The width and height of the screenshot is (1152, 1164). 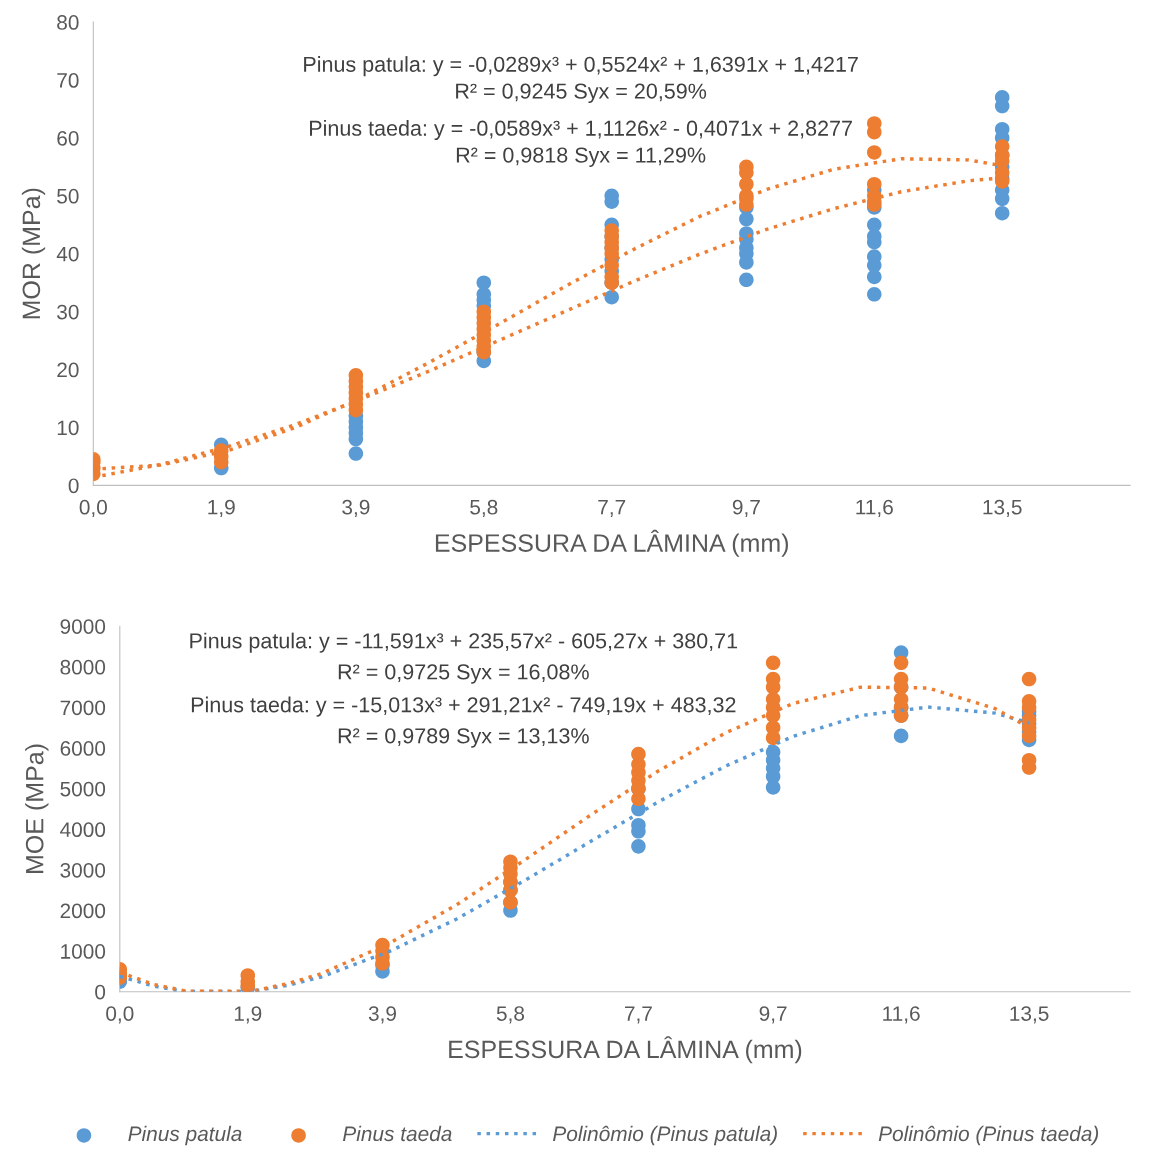 I want to click on y-tick-label: 5000, so click(x=83, y=789).